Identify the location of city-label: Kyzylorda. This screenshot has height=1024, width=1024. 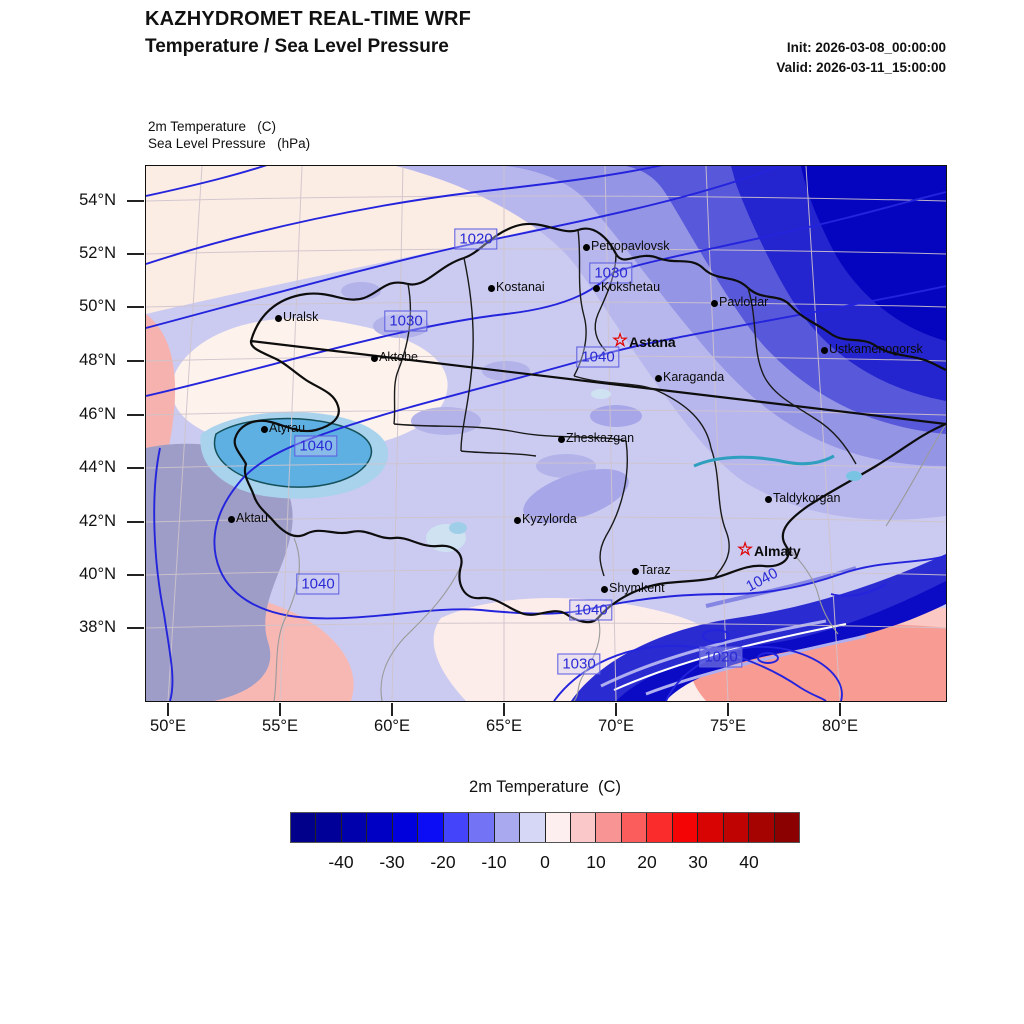
(549, 519).